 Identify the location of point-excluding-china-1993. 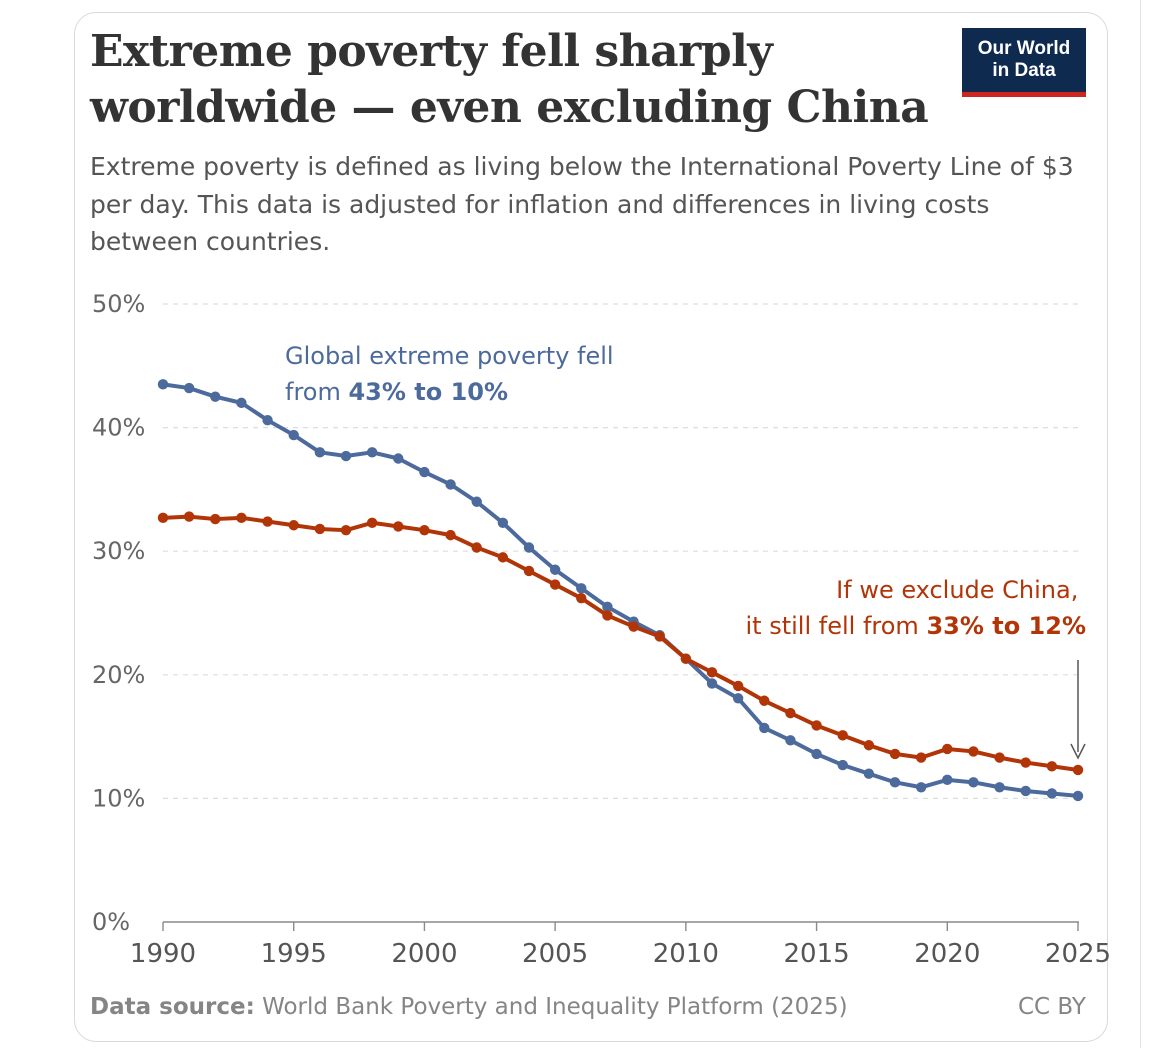
(241, 518).